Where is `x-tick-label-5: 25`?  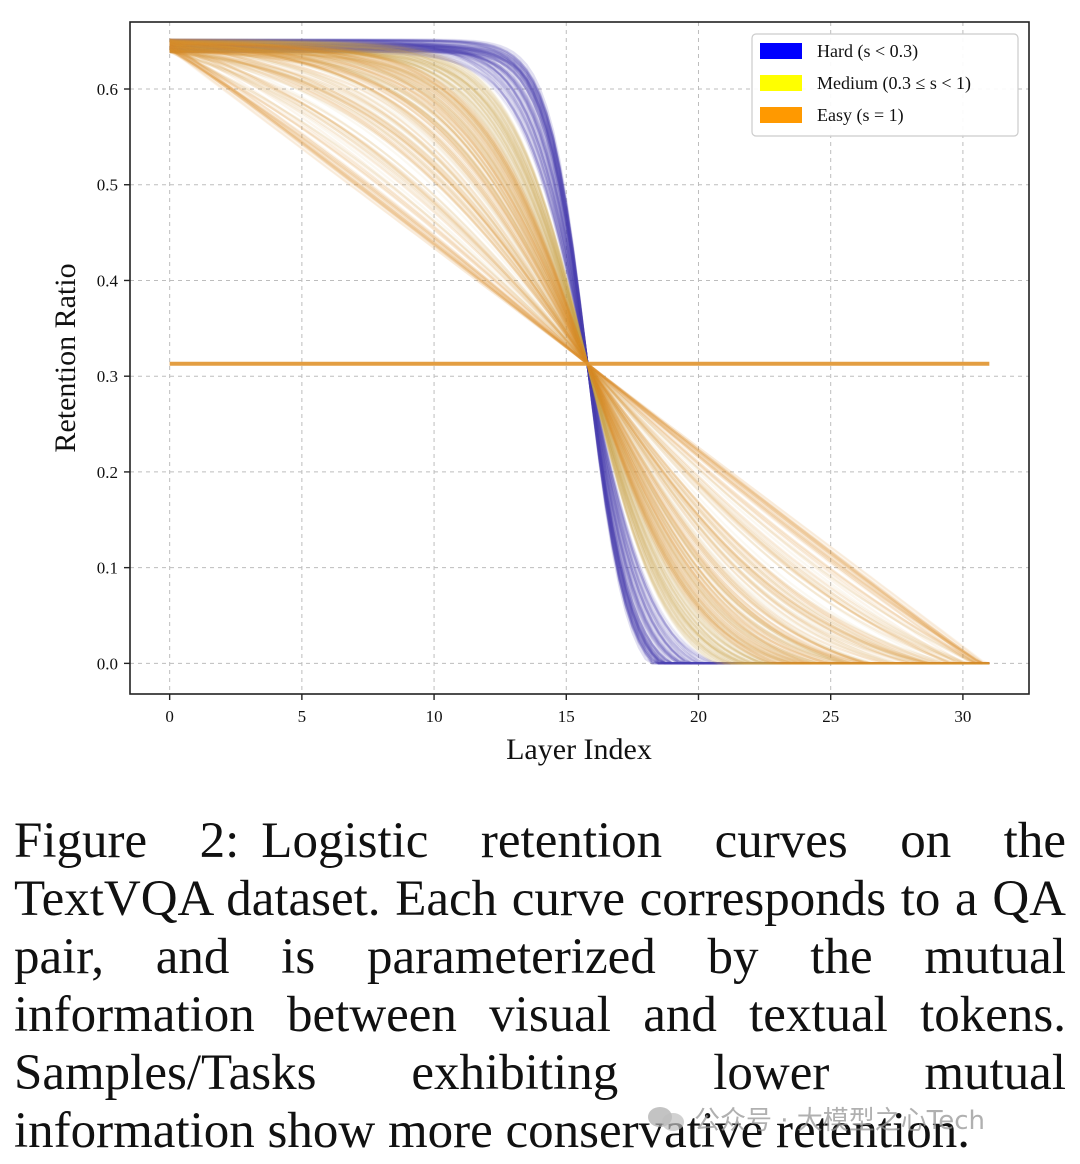 x-tick-label-5: 25 is located at coordinates (830, 716).